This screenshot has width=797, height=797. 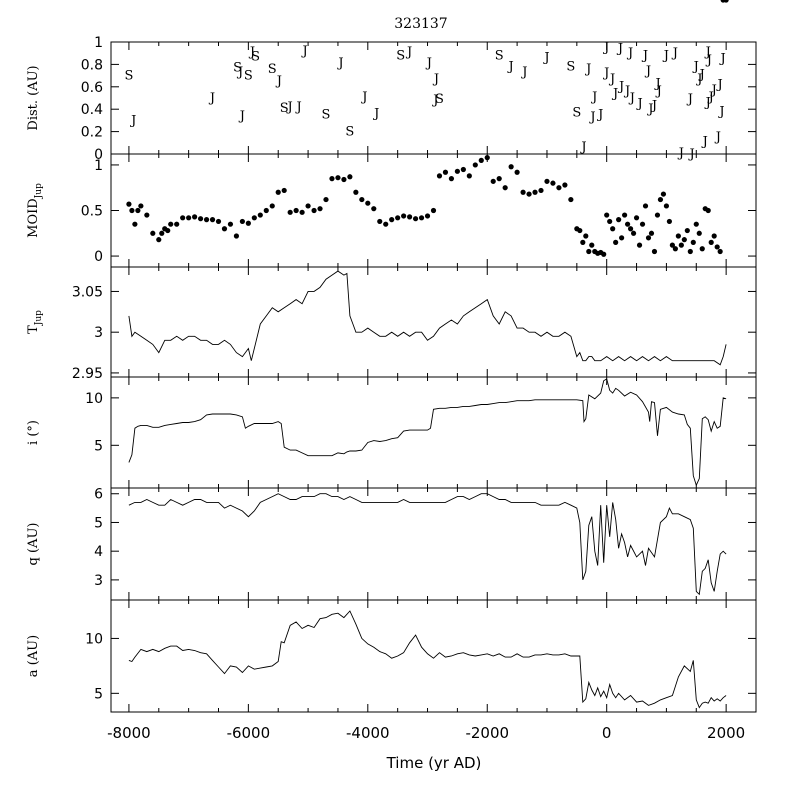 I want to click on y-tick-label: 3.05, so click(x=87, y=292).